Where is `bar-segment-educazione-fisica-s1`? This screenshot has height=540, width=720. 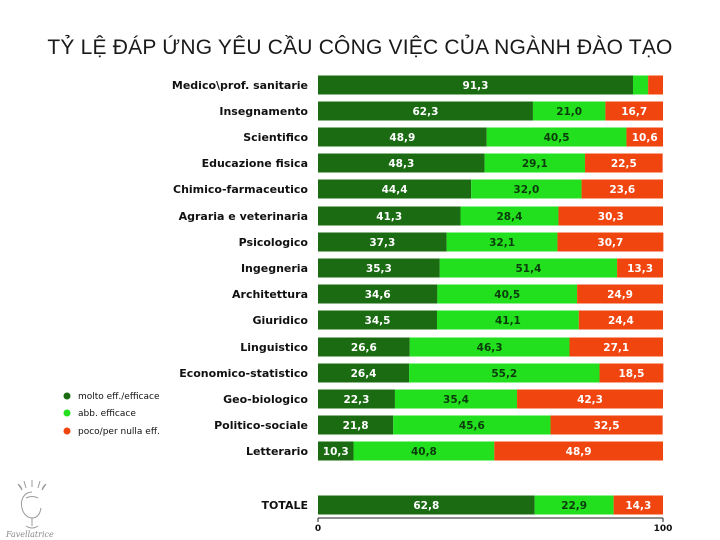
bar-segment-educazione-fisica-s1 is located at coordinates (401, 163).